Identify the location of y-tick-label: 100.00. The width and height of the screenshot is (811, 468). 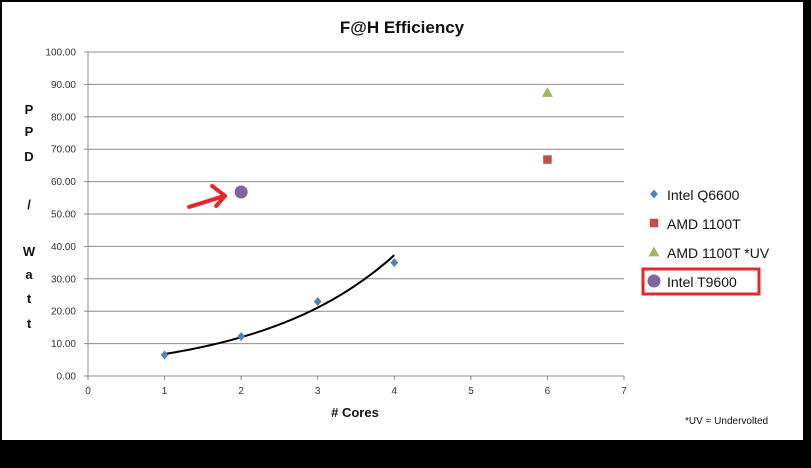
(60, 53).